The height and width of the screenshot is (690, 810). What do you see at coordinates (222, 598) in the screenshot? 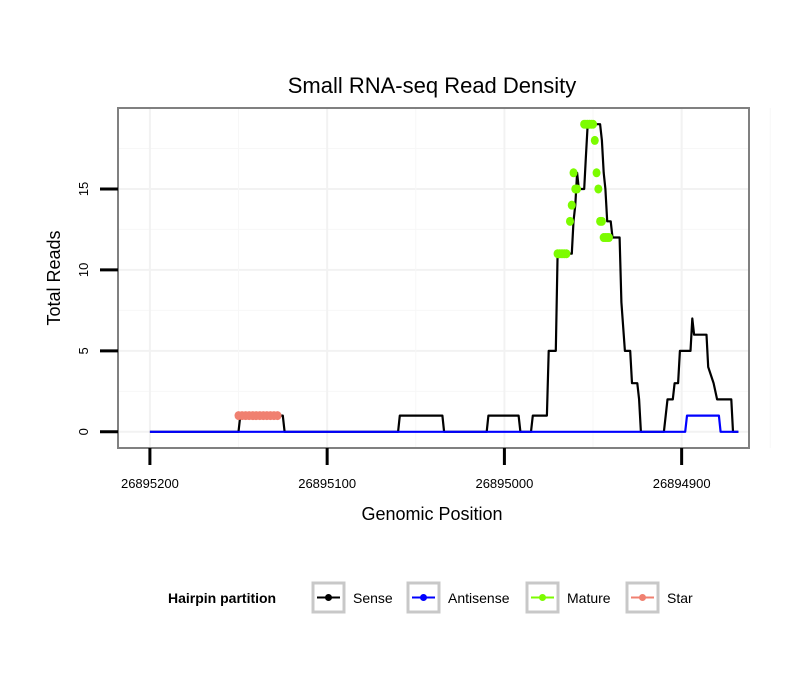
I see `legend-title: Hairpin partition` at bounding box center [222, 598].